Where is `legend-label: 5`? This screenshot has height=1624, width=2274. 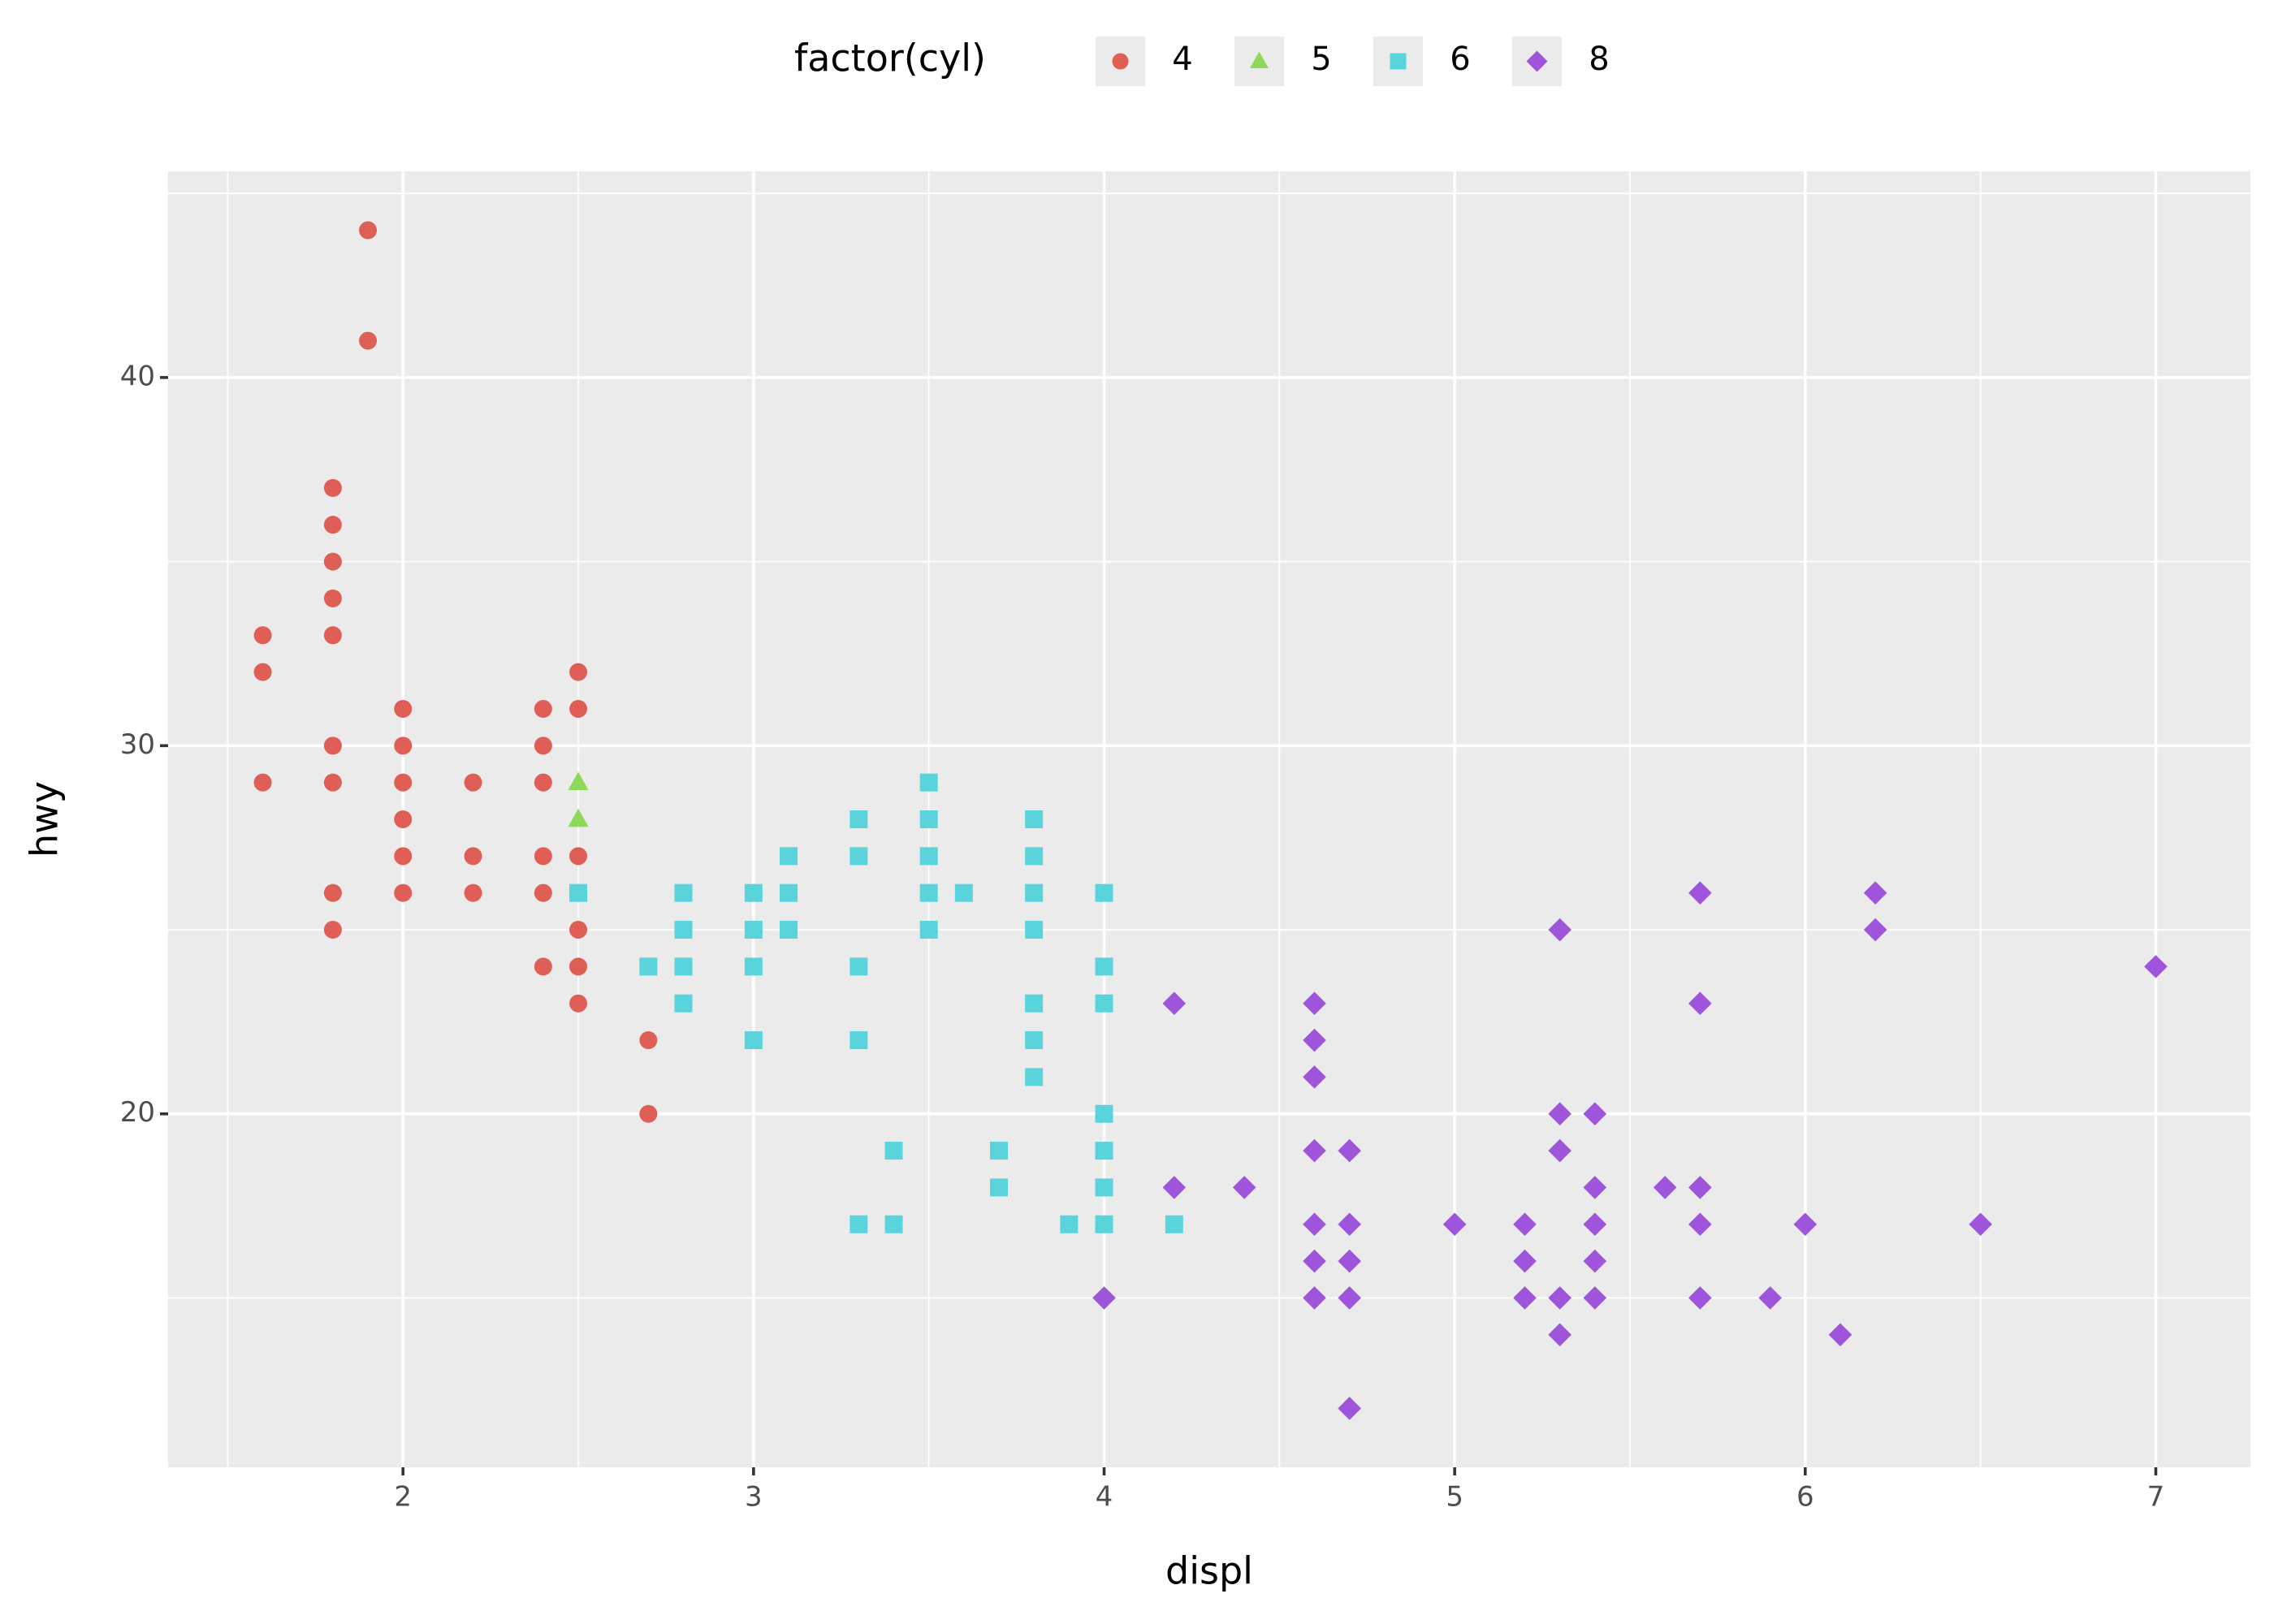
legend-label: 5 is located at coordinates (1321, 60).